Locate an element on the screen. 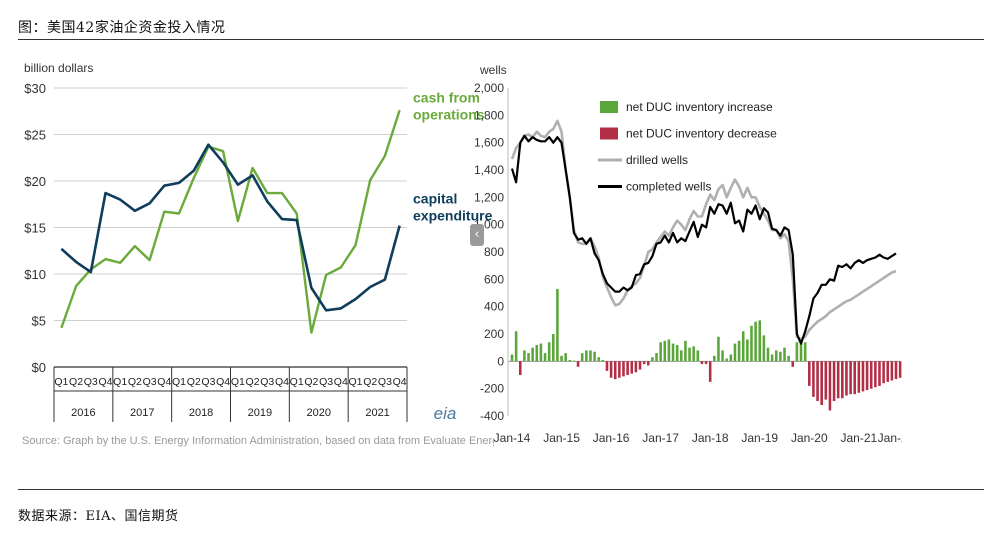  y-tick-label: $20 is located at coordinates (35, 181).